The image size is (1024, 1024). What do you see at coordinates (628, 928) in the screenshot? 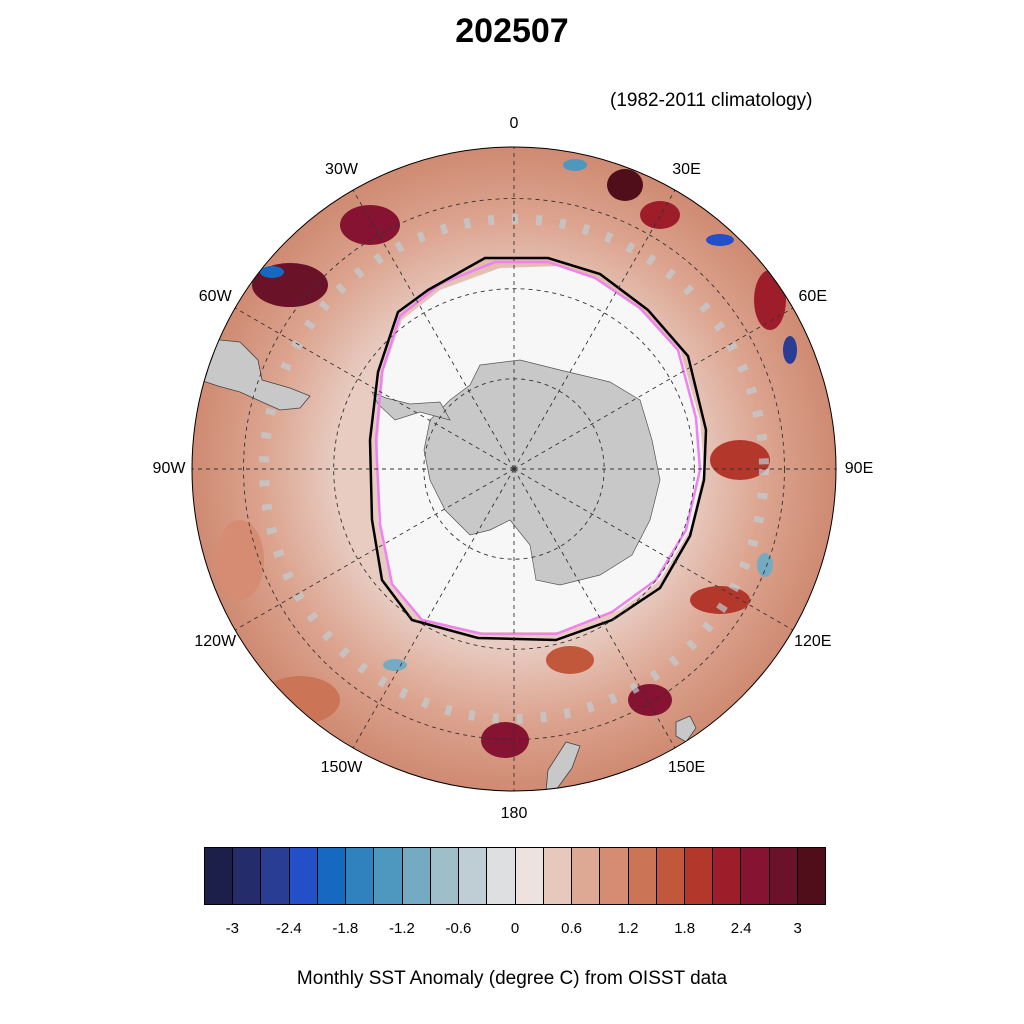
I see `colorbar-tick-label: 1.2` at bounding box center [628, 928].